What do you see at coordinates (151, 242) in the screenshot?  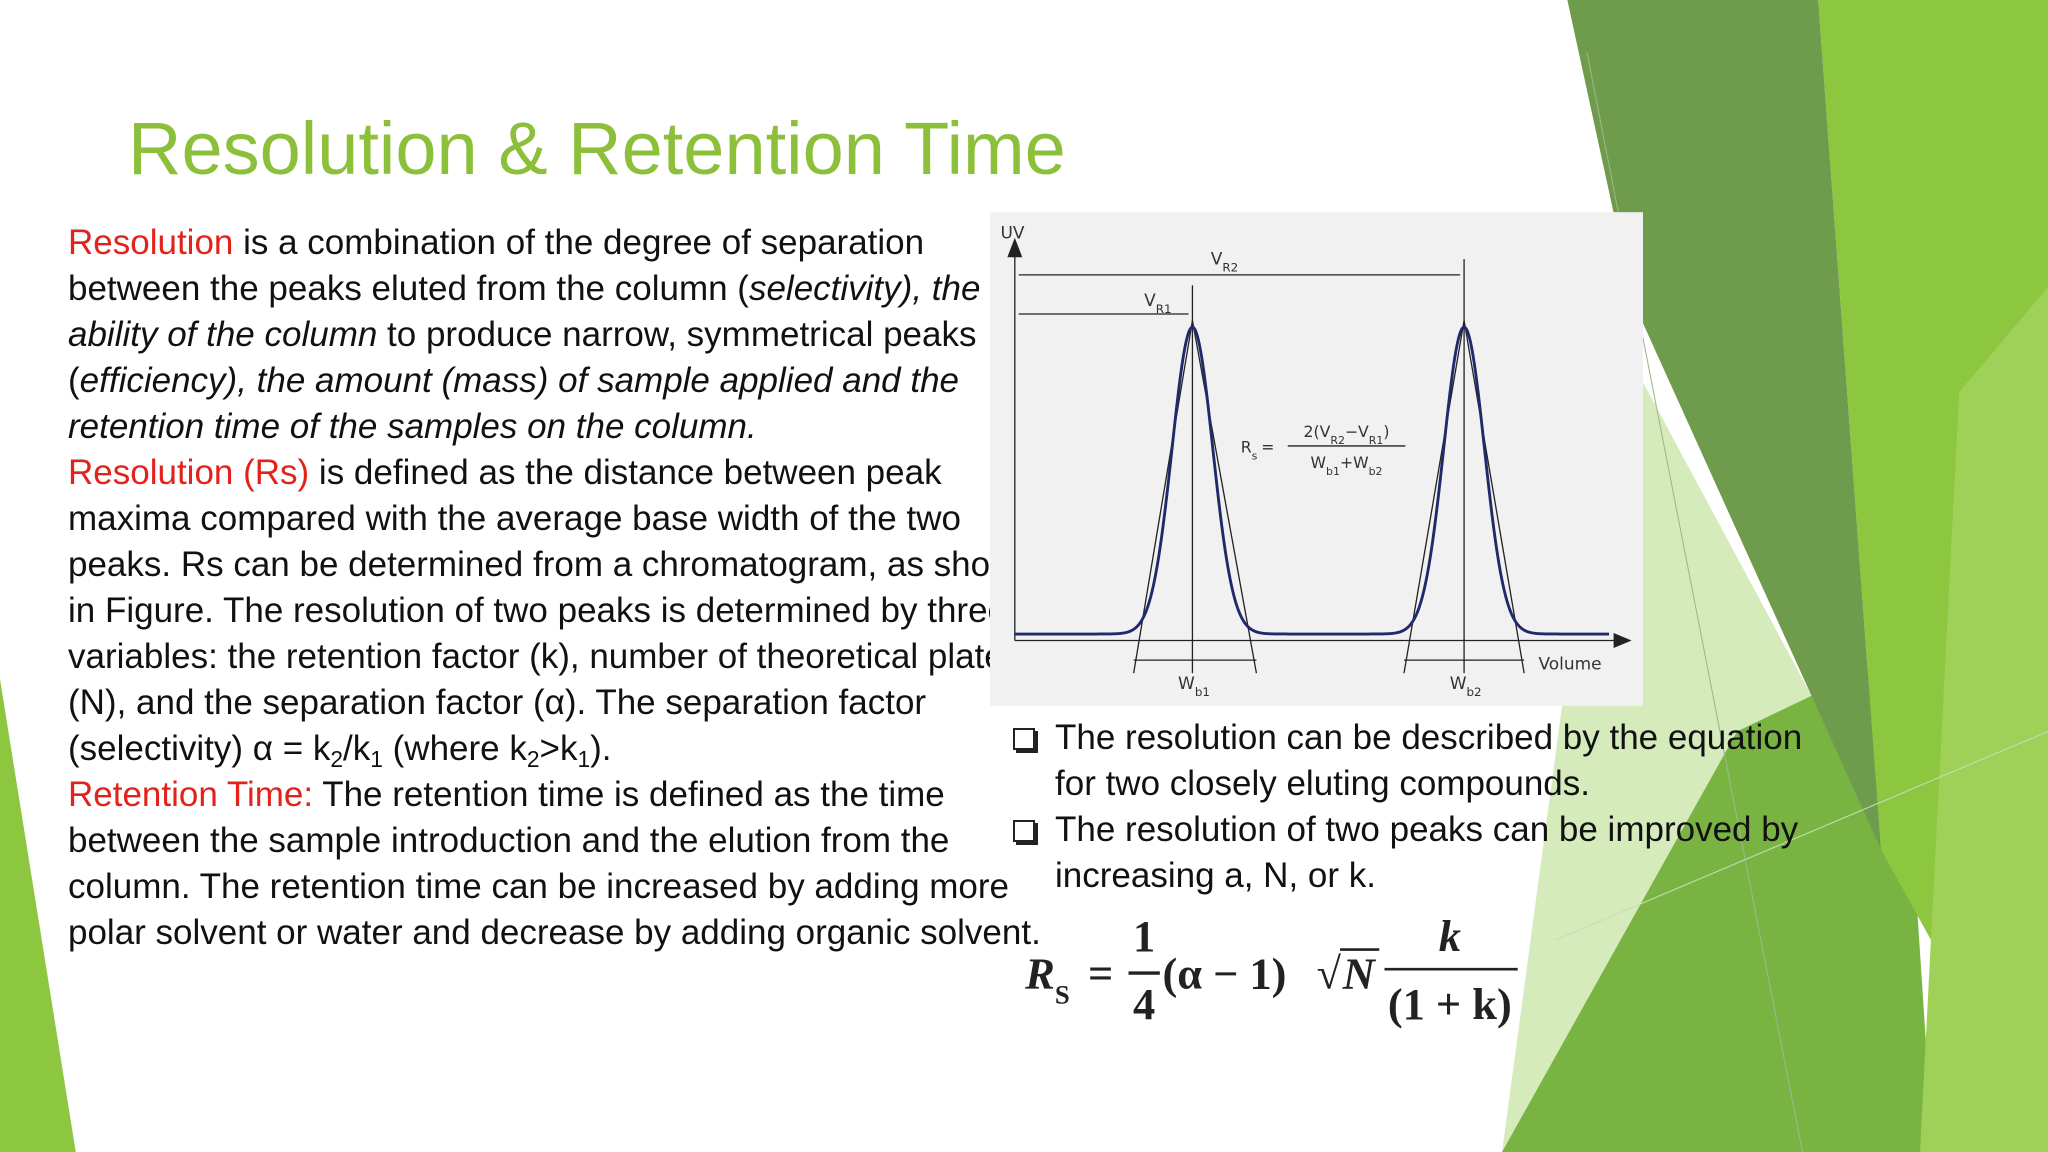 I see `text-run: Resolution` at bounding box center [151, 242].